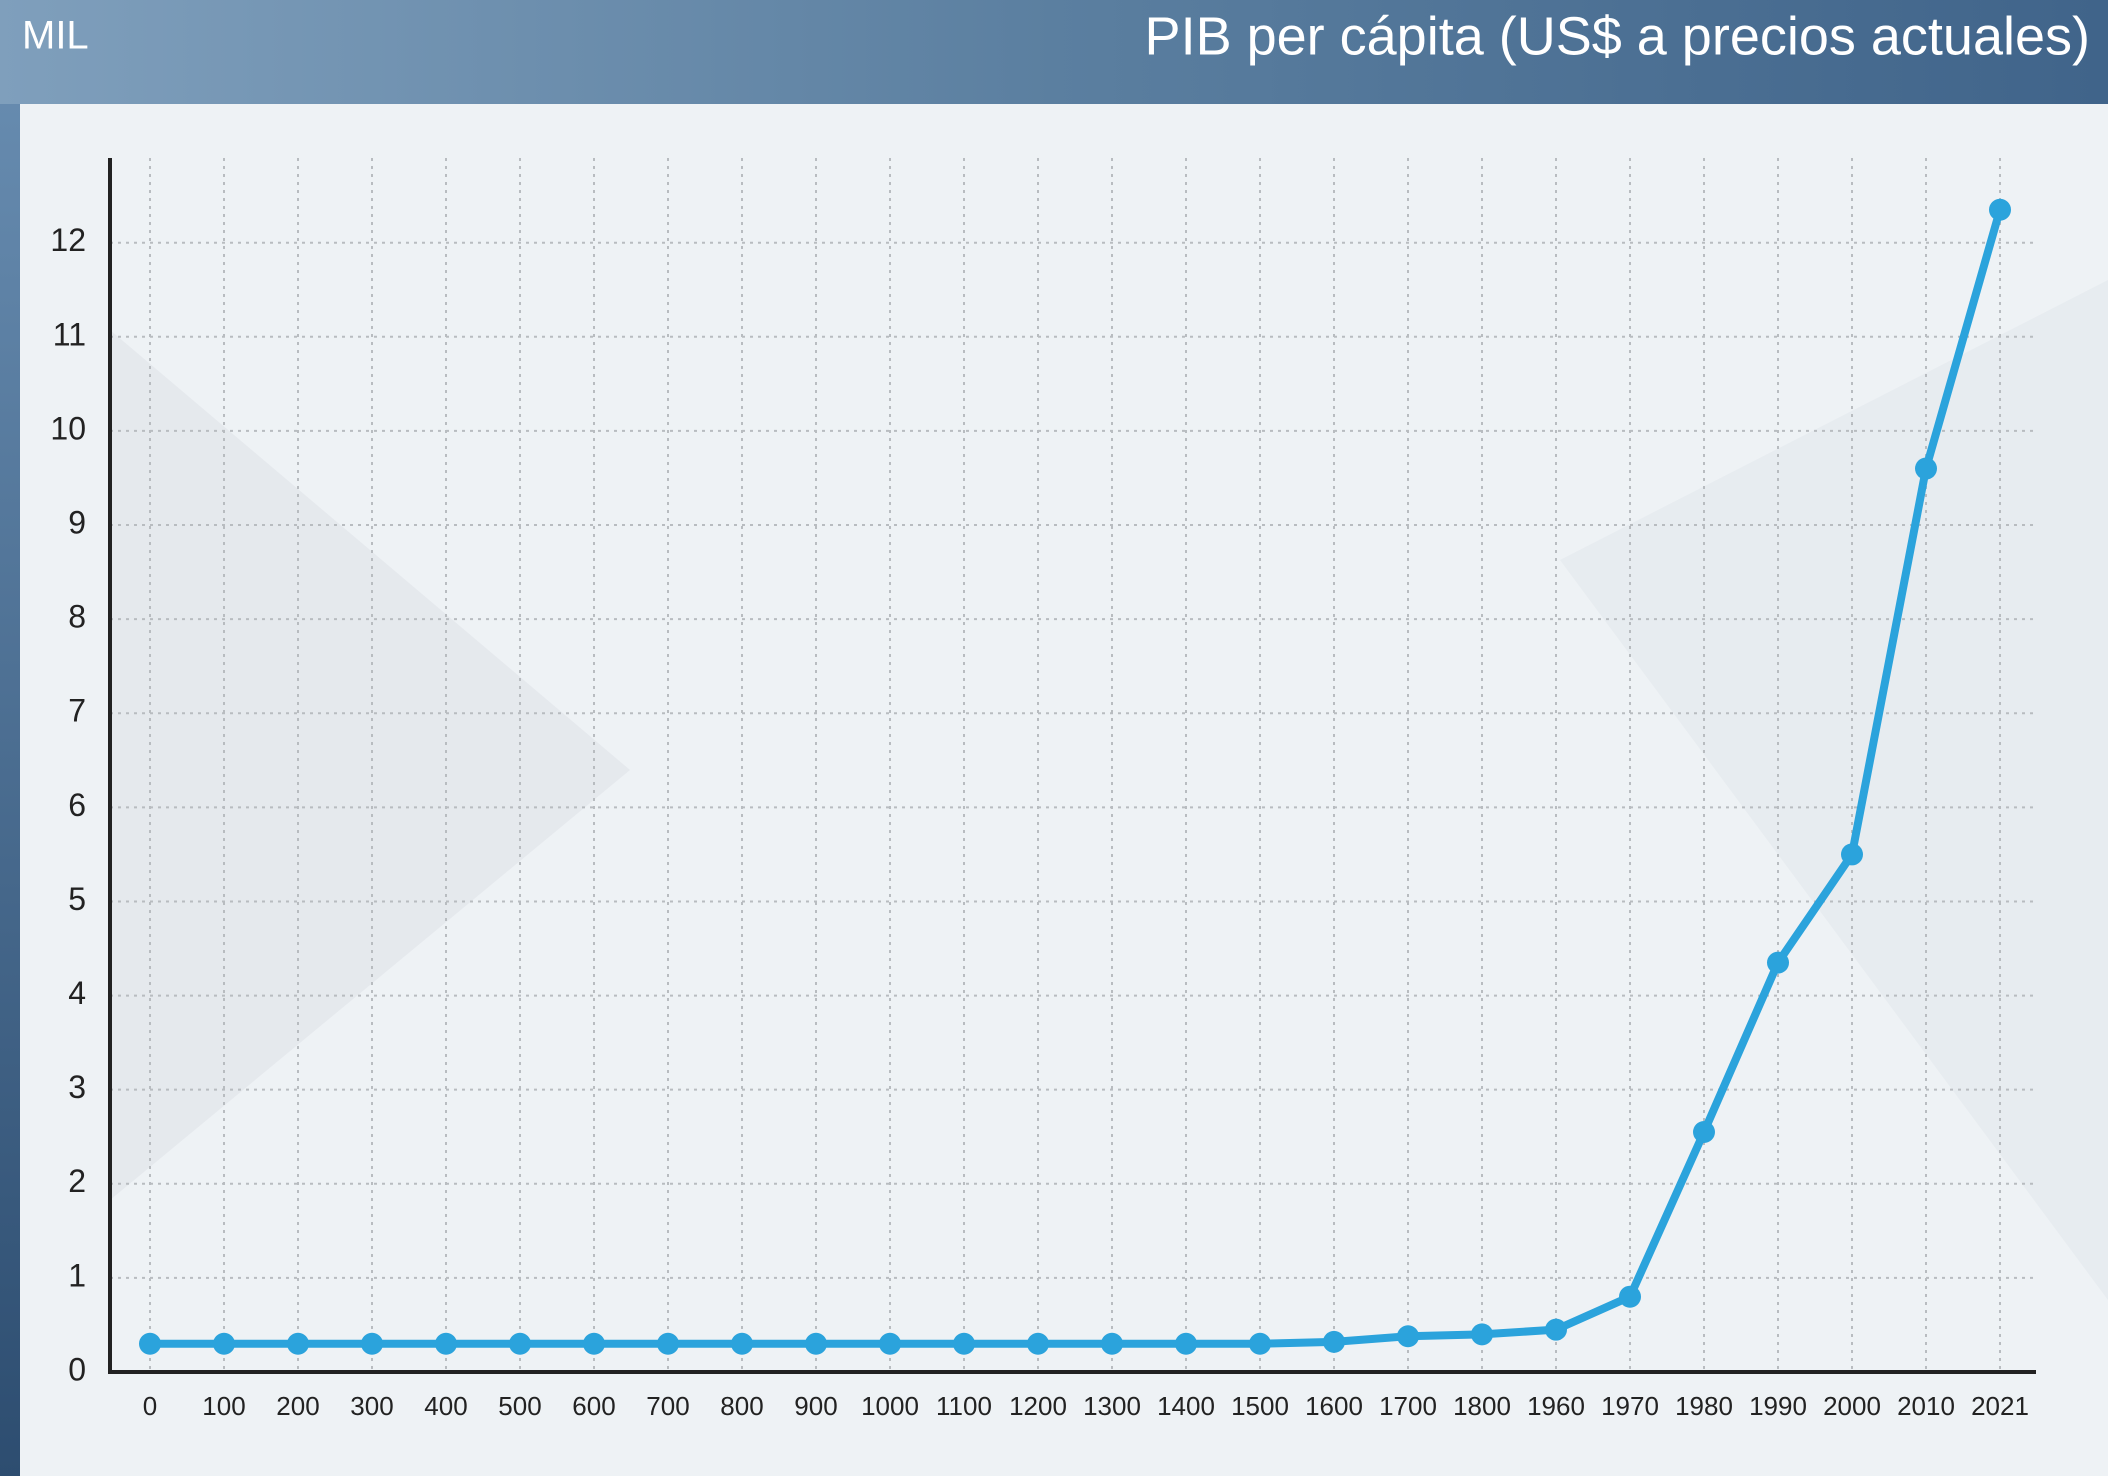  Describe the element at coordinates (77, 1181) in the screenshot. I see `y-tick-label: 2` at that location.